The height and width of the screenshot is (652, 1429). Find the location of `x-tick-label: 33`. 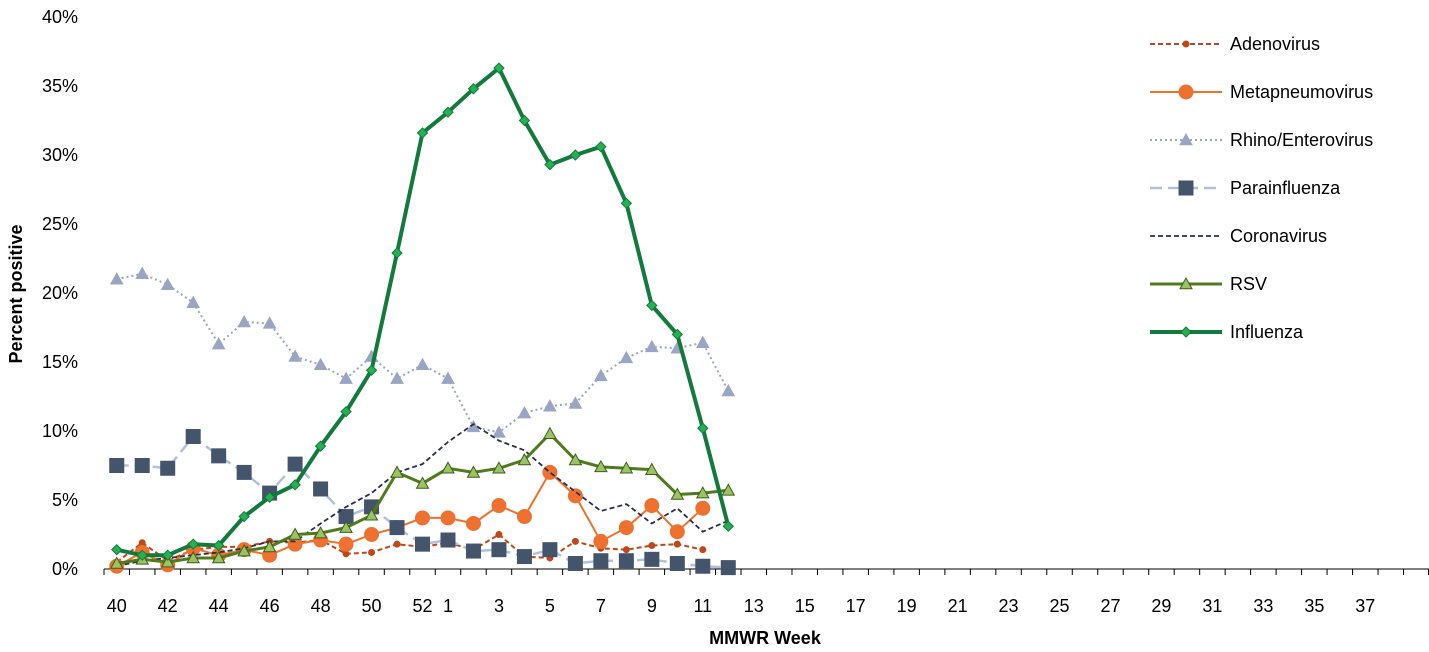

x-tick-label: 33 is located at coordinates (1263, 606).